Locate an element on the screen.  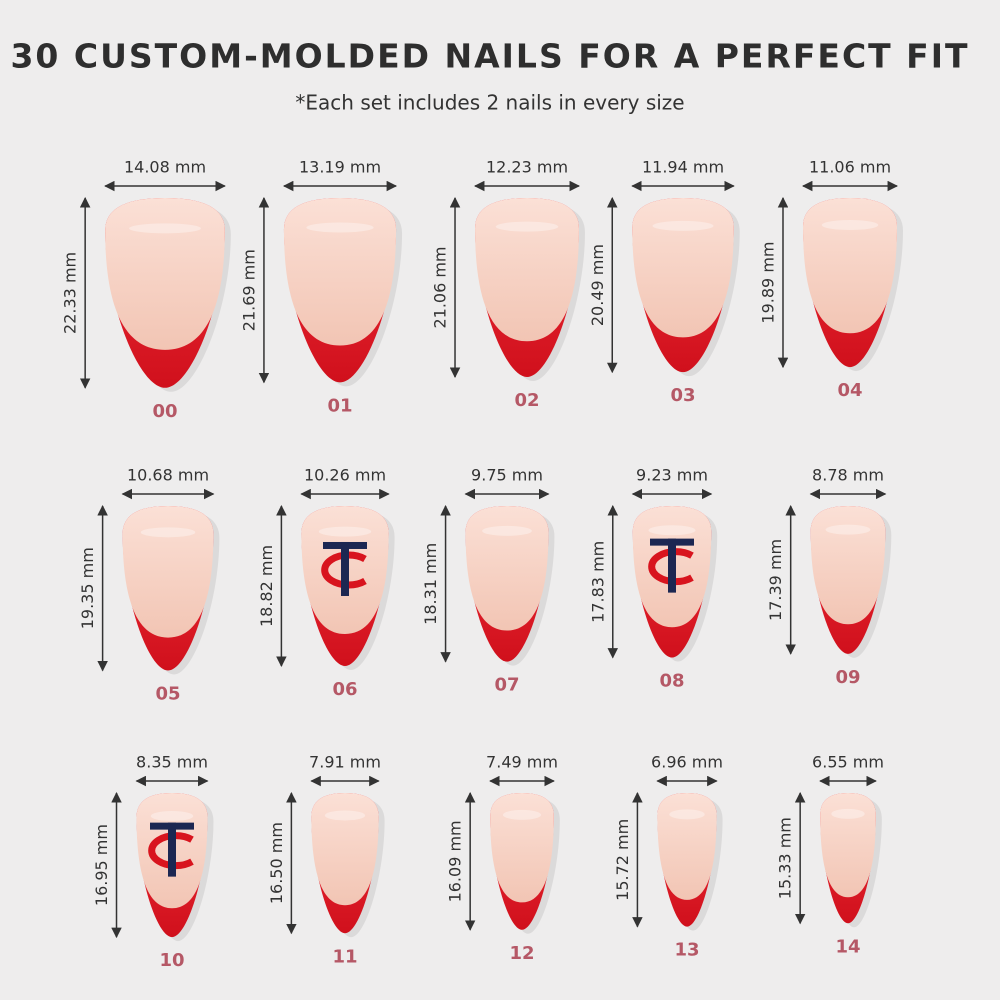
size-label: 06 is located at coordinates (344, 689).